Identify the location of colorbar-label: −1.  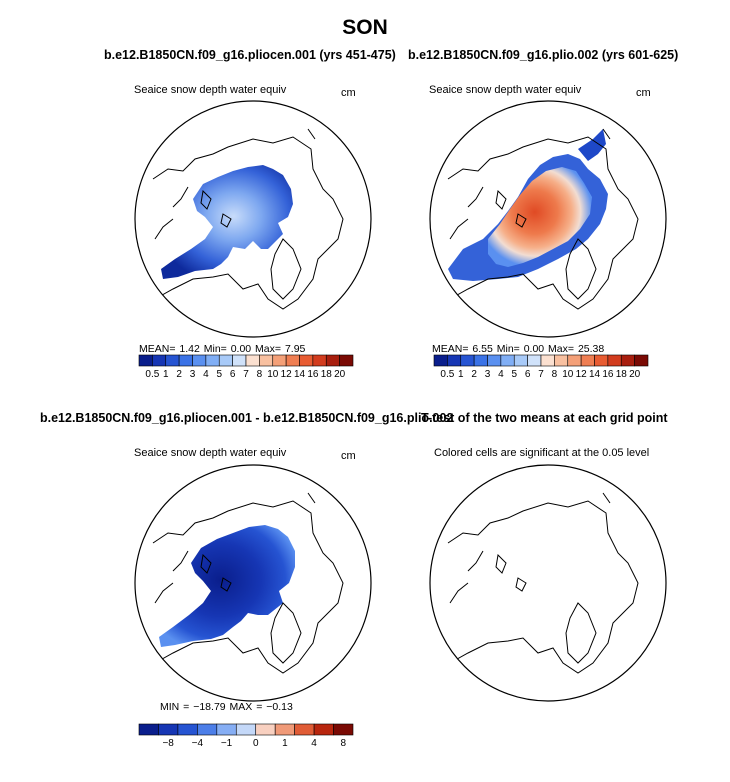
(227, 743).